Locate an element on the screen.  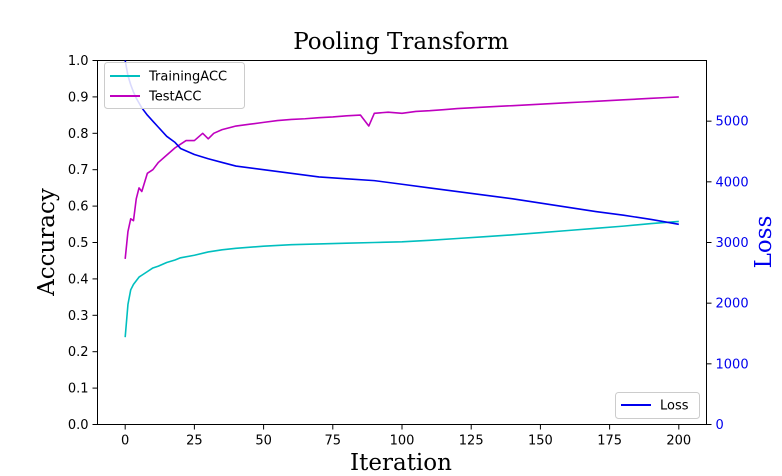
x-axis-ticks: 0 25 50 75 100 125 150 175 200 is located at coordinates (406, 436).